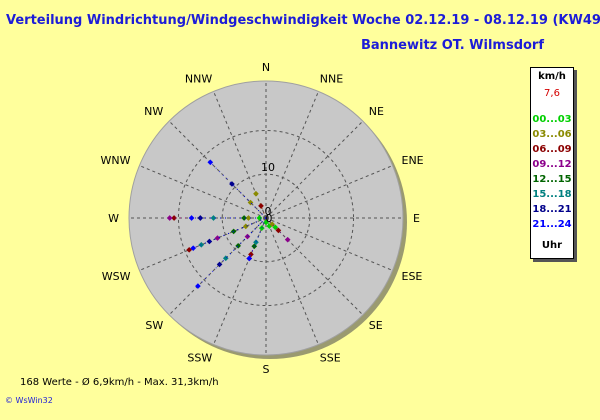 The image size is (600, 420). Describe the element at coordinates (412, 276) in the screenshot. I see `direction-label-ese: ESE` at that location.